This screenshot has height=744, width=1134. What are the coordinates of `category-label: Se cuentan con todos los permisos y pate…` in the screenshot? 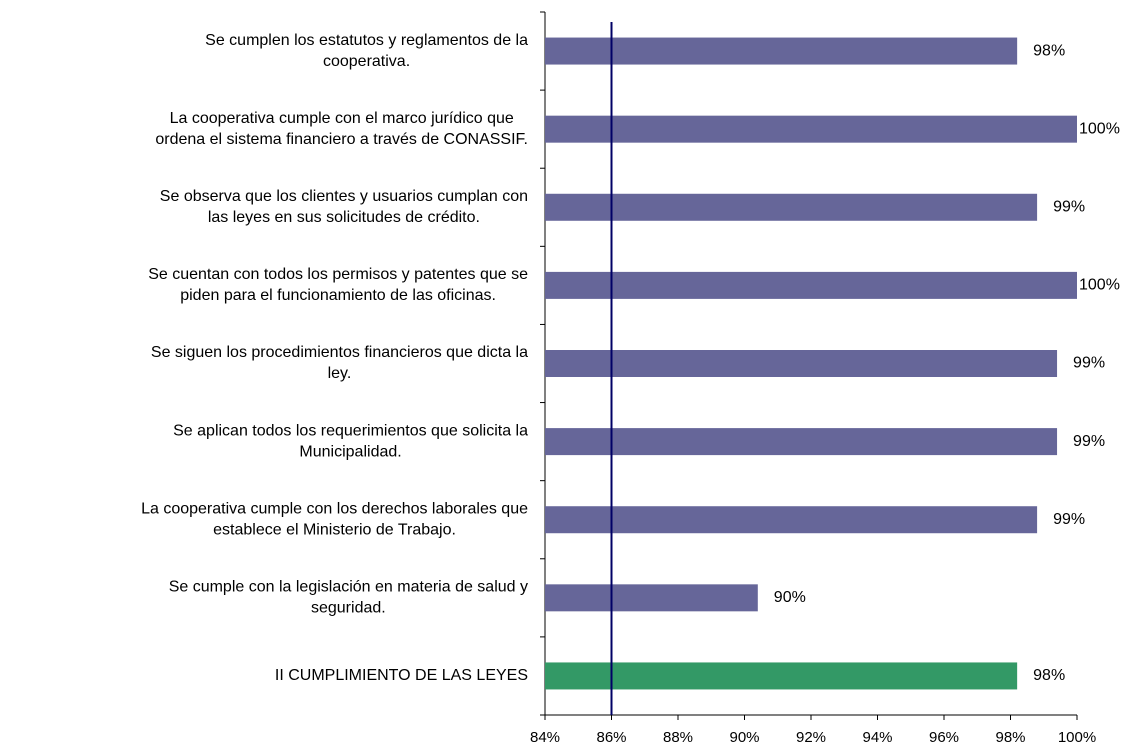 It's located at (338, 274).